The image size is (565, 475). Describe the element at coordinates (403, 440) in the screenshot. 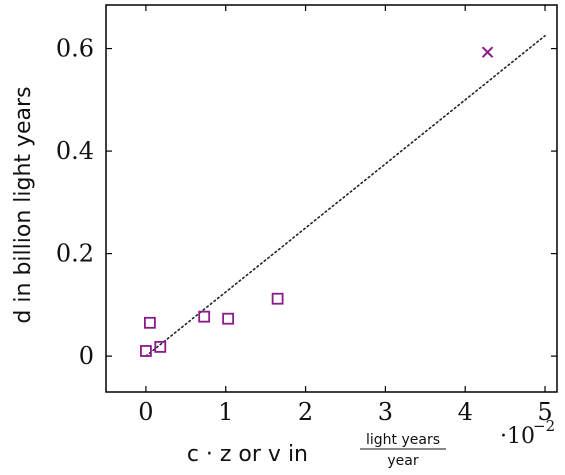

I see `x-axis-unit-numerator: light years` at that location.